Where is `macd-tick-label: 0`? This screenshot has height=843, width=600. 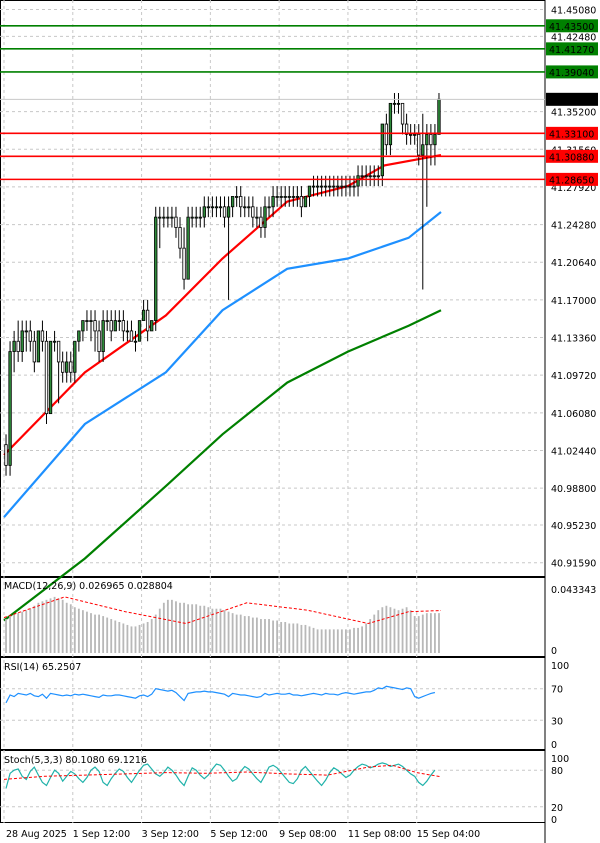
macd-tick-label: 0 is located at coordinates (554, 651).